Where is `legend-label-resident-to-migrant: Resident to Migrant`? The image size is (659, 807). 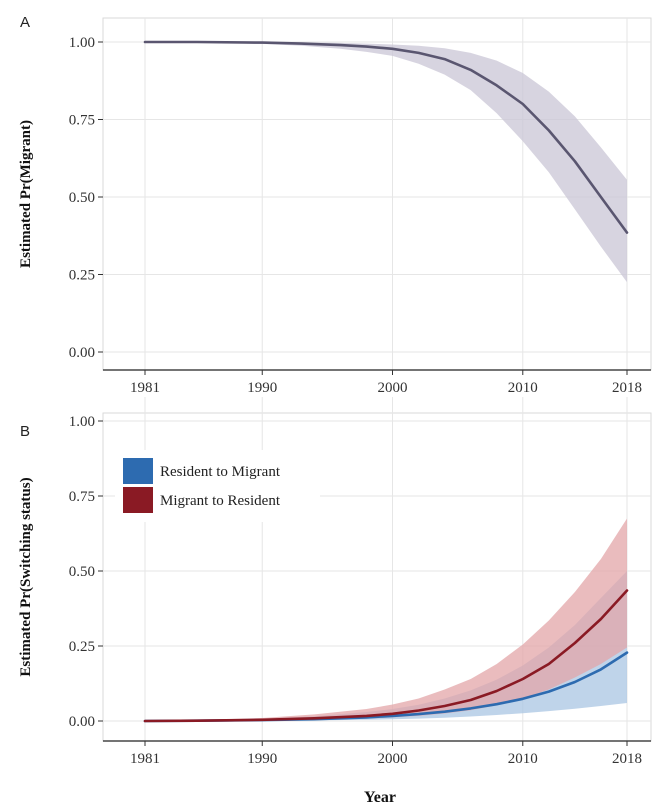
legend-label-resident-to-migrant: Resident to Migrant is located at coordinates (220, 472).